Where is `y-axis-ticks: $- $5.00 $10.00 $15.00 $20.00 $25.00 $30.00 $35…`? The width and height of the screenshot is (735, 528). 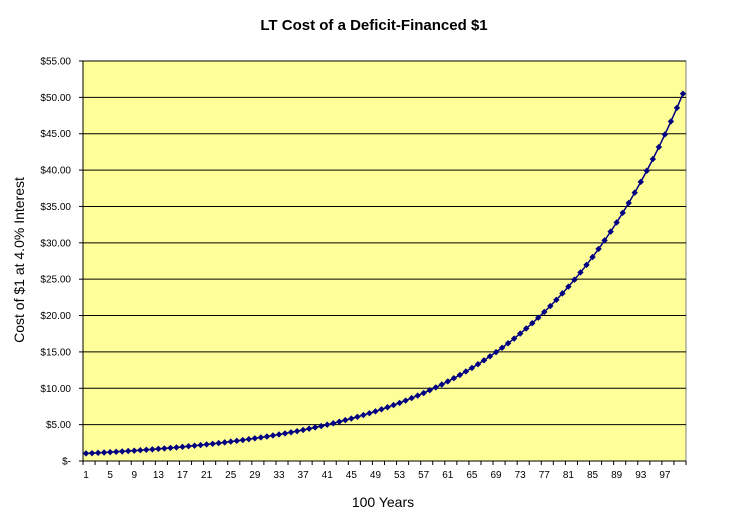
y-axis-ticks: $- $5.00 $10.00 $15.00 $20.00 $25.00 $30.00 $35… is located at coordinates (61, 262).